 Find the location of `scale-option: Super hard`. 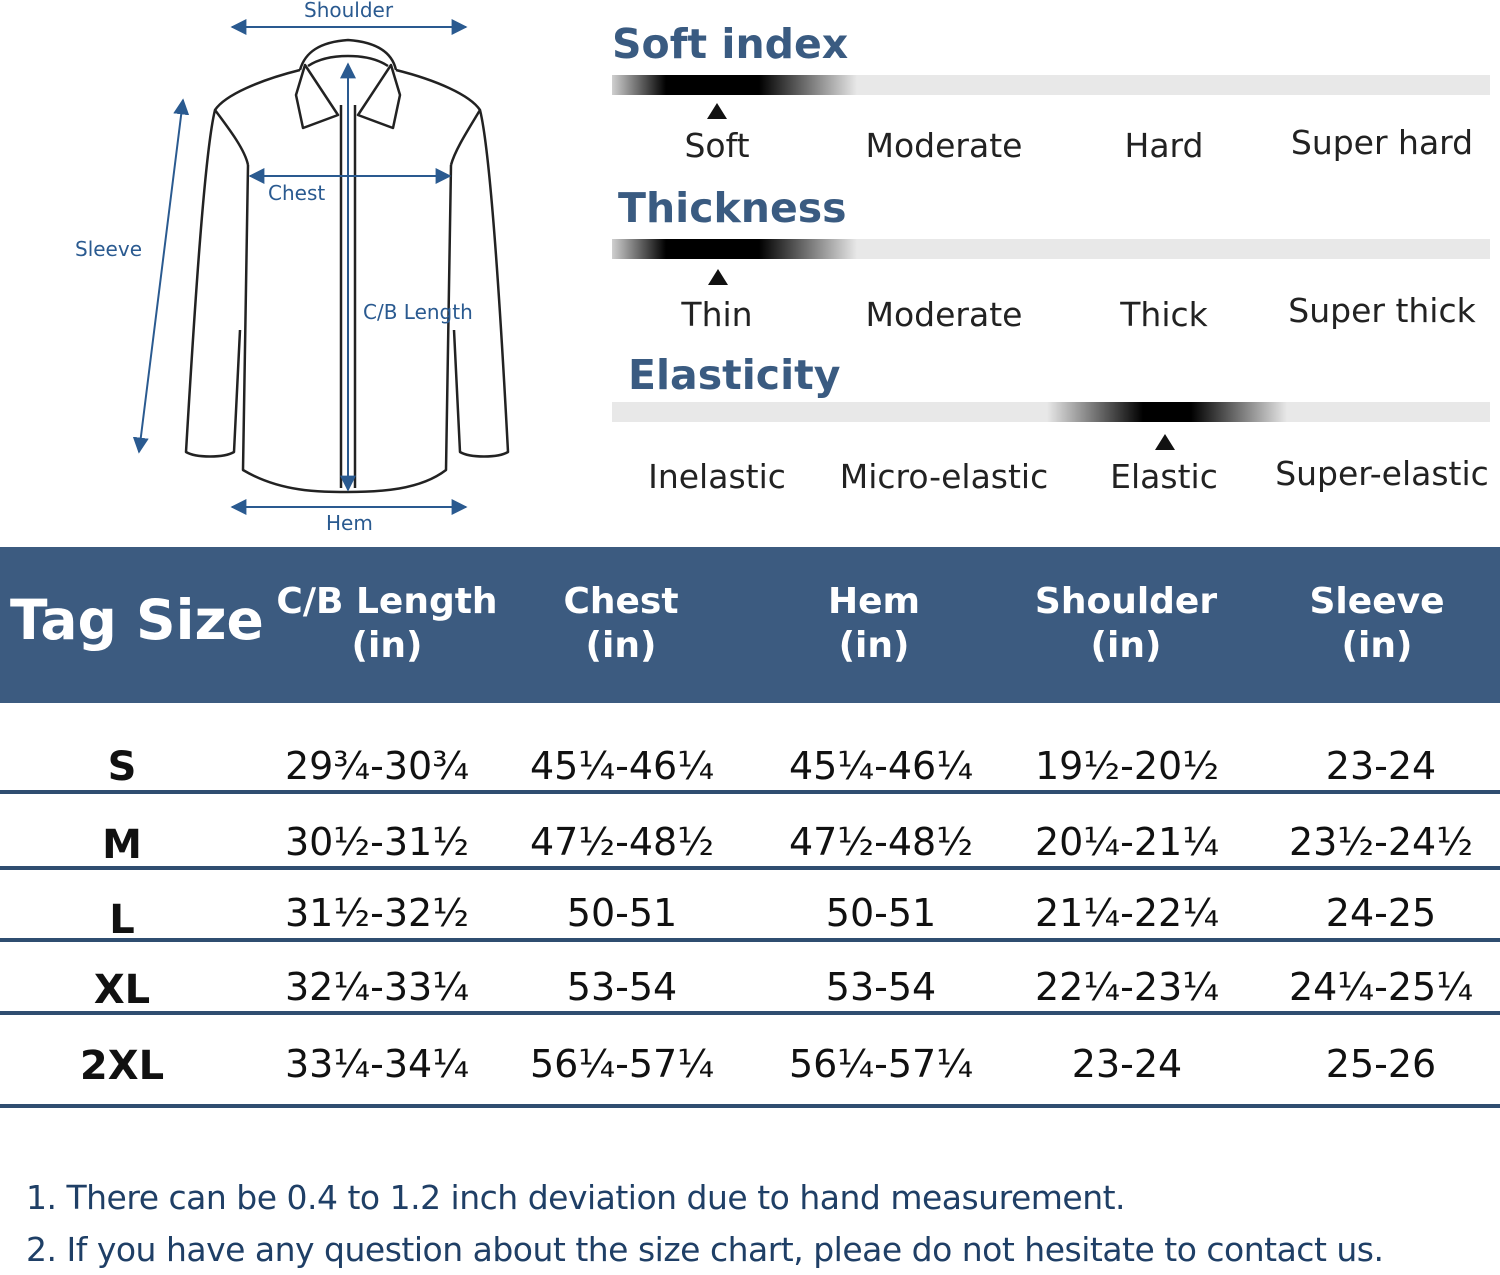

scale-option: Super hard is located at coordinates (1382, 142).